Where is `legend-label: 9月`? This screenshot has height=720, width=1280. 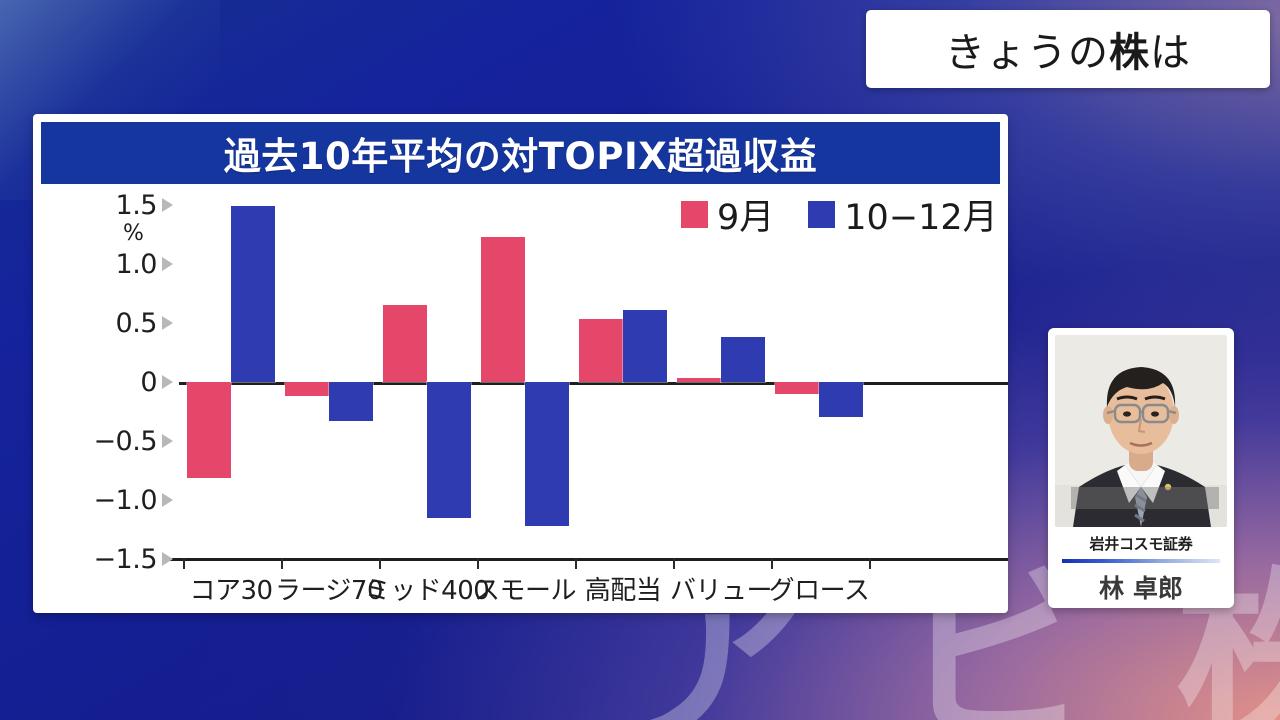 legend-label: 9月 is located at coordinates (746, 218).